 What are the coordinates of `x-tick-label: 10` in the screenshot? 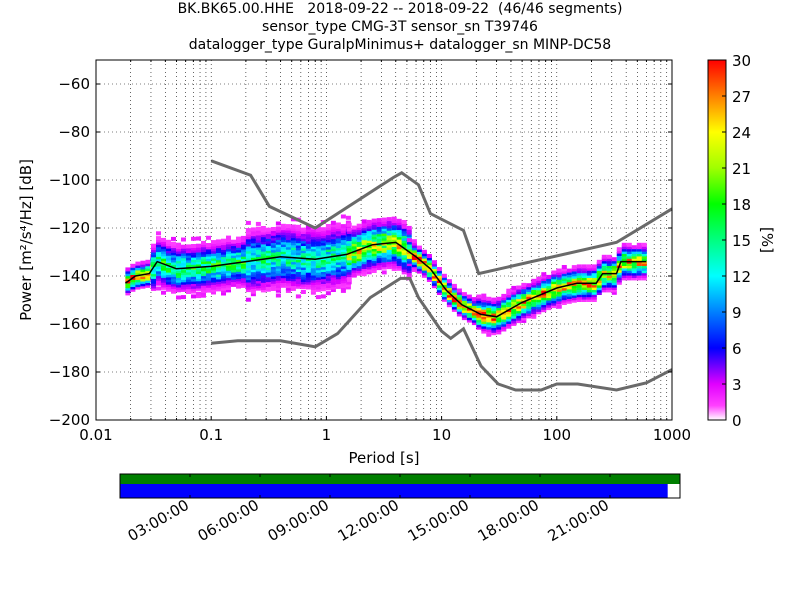 It's located at (441, 435).